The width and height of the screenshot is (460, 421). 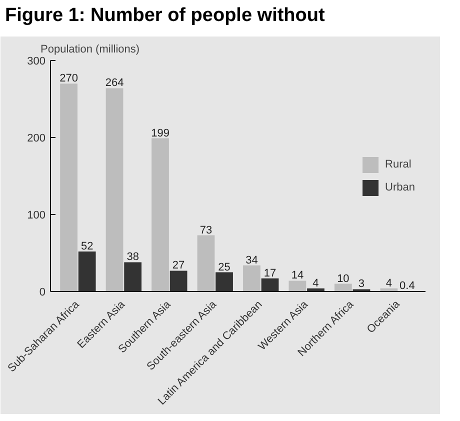 What do you see at coordinates (132, 257) in the screenshot?
I see `data-label: 38` at bounding box center [132, 257].